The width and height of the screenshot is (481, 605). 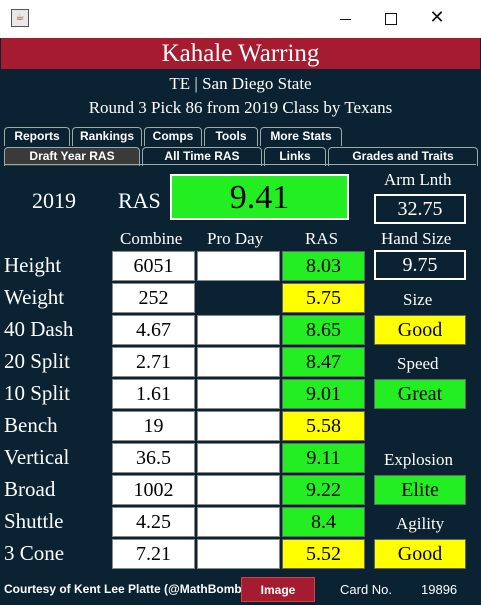 What do you see at coordinates (278, 589) in the screenshot?
I see `image-button: Image` at bounding box center [278, 589].